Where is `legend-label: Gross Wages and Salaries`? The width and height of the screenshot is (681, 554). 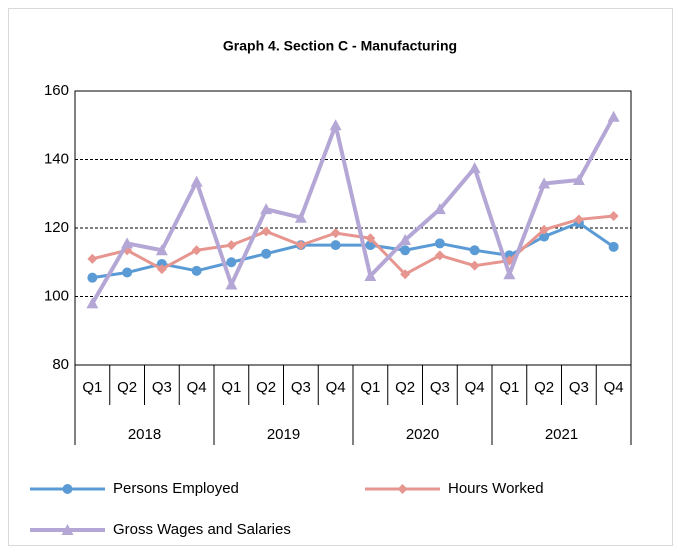
legend-label: Gross Wages and Salaries is located at coordinates (202, 529).